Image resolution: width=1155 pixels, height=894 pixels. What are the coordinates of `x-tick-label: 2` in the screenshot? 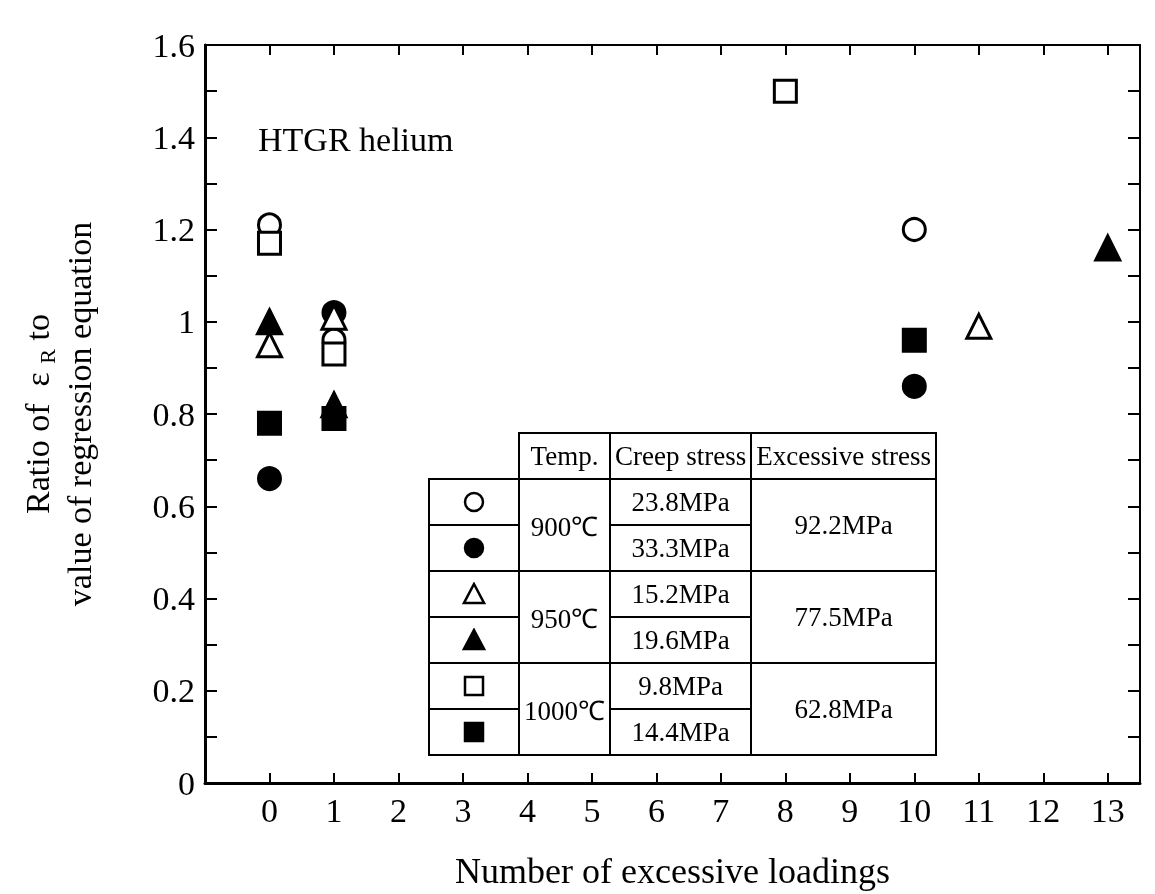 It's located at (398, 810).